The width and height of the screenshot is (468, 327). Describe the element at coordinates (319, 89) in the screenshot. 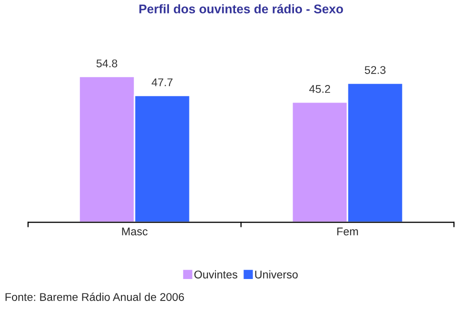

I see `data-label: 45.2` at that location.